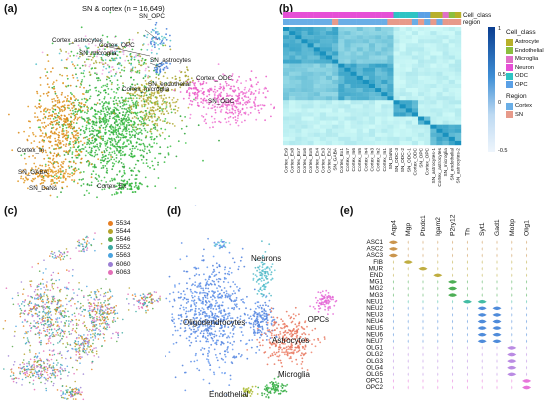 This screenshot has height=408, width=550. I want to click on gene-label-ptxdc1: Ptxdc1, so click(423, 225).